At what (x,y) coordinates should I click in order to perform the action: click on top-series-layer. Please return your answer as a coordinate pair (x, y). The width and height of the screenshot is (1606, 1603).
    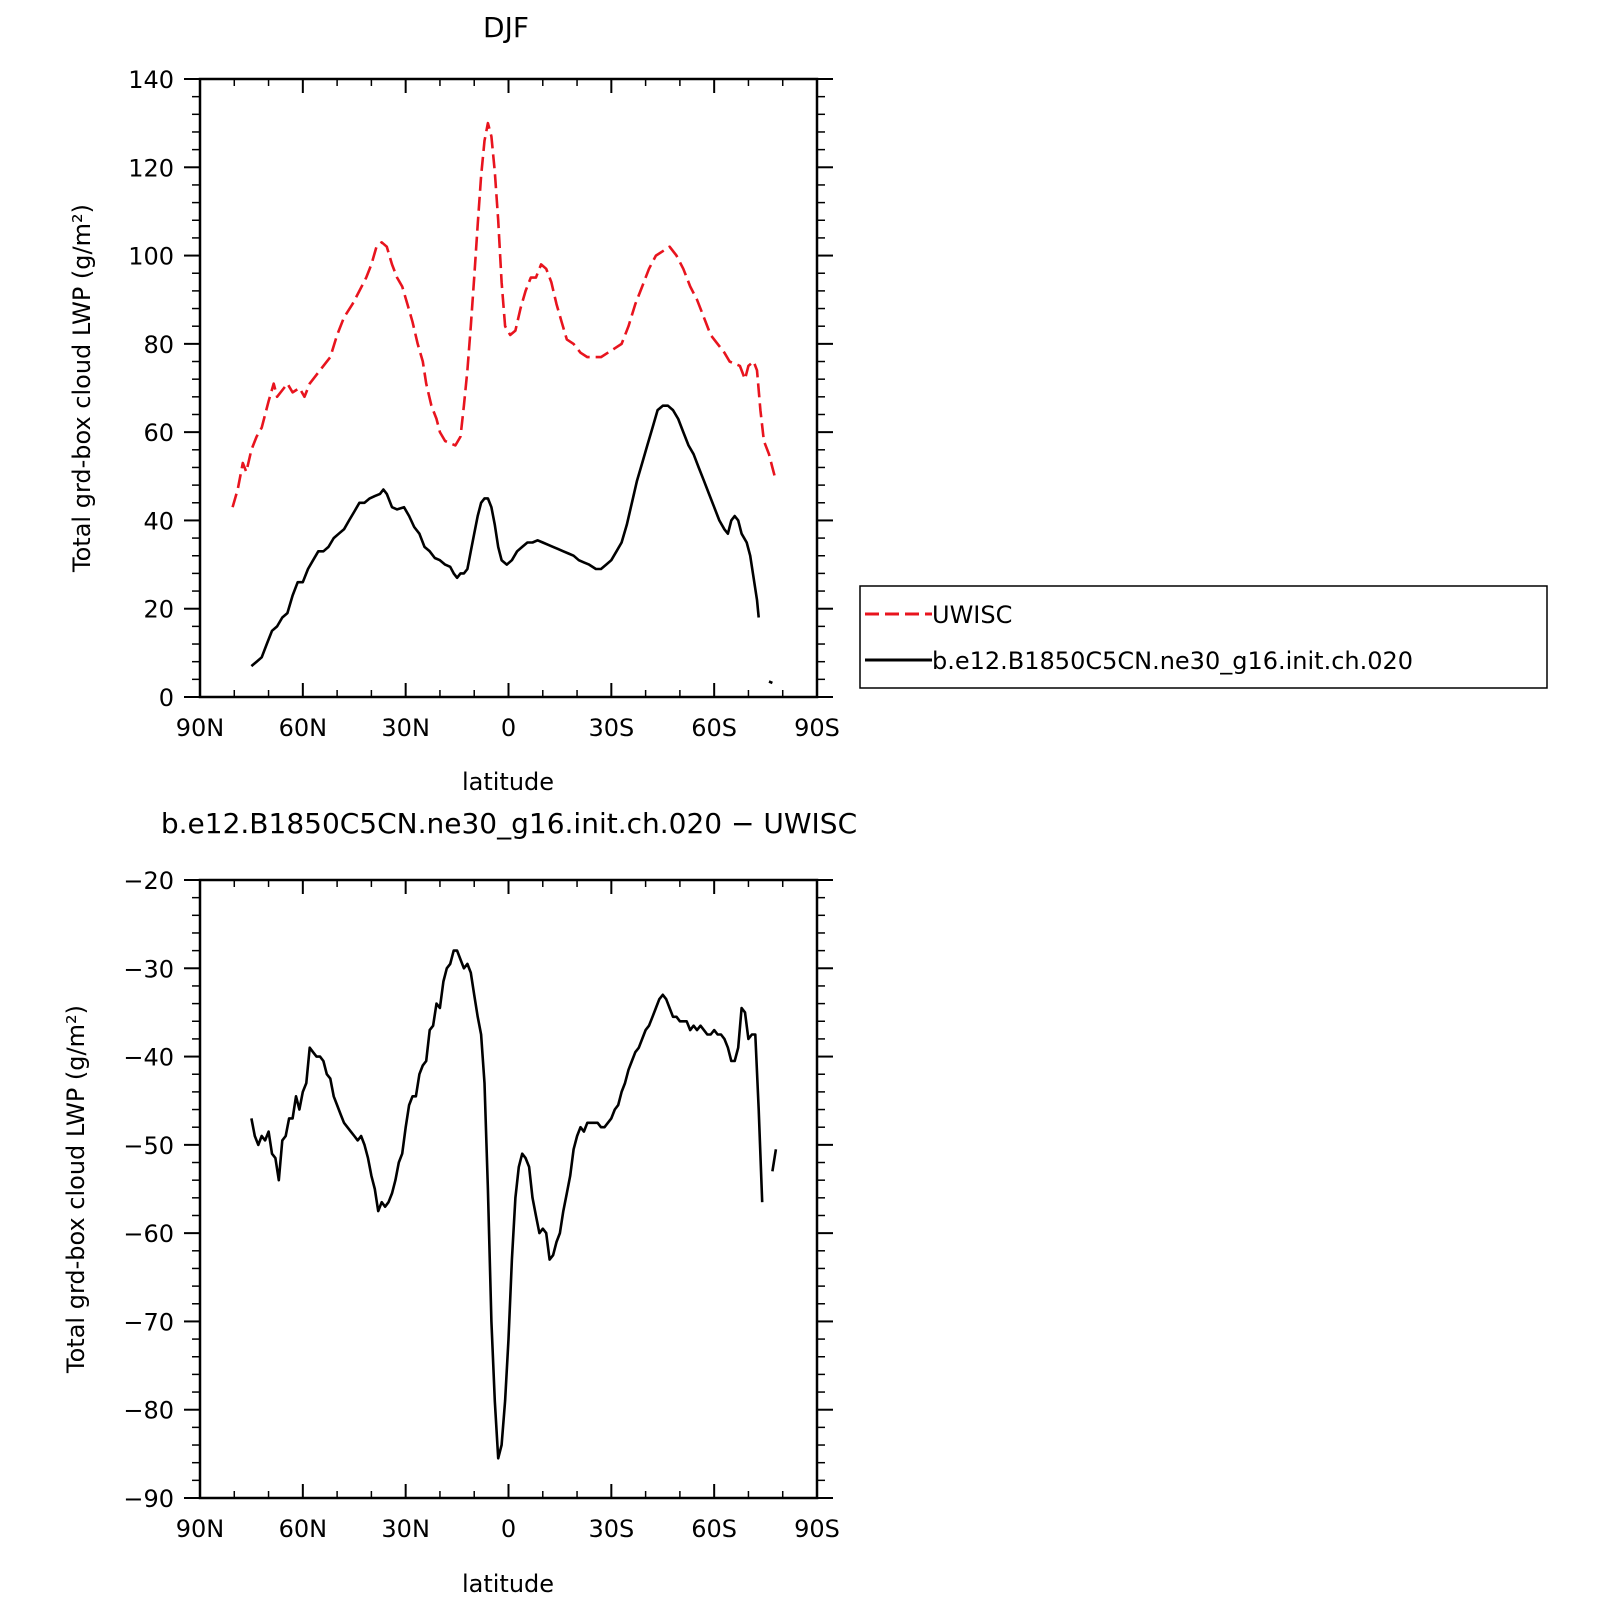
    Looking at the image, I should click on (504, 403).